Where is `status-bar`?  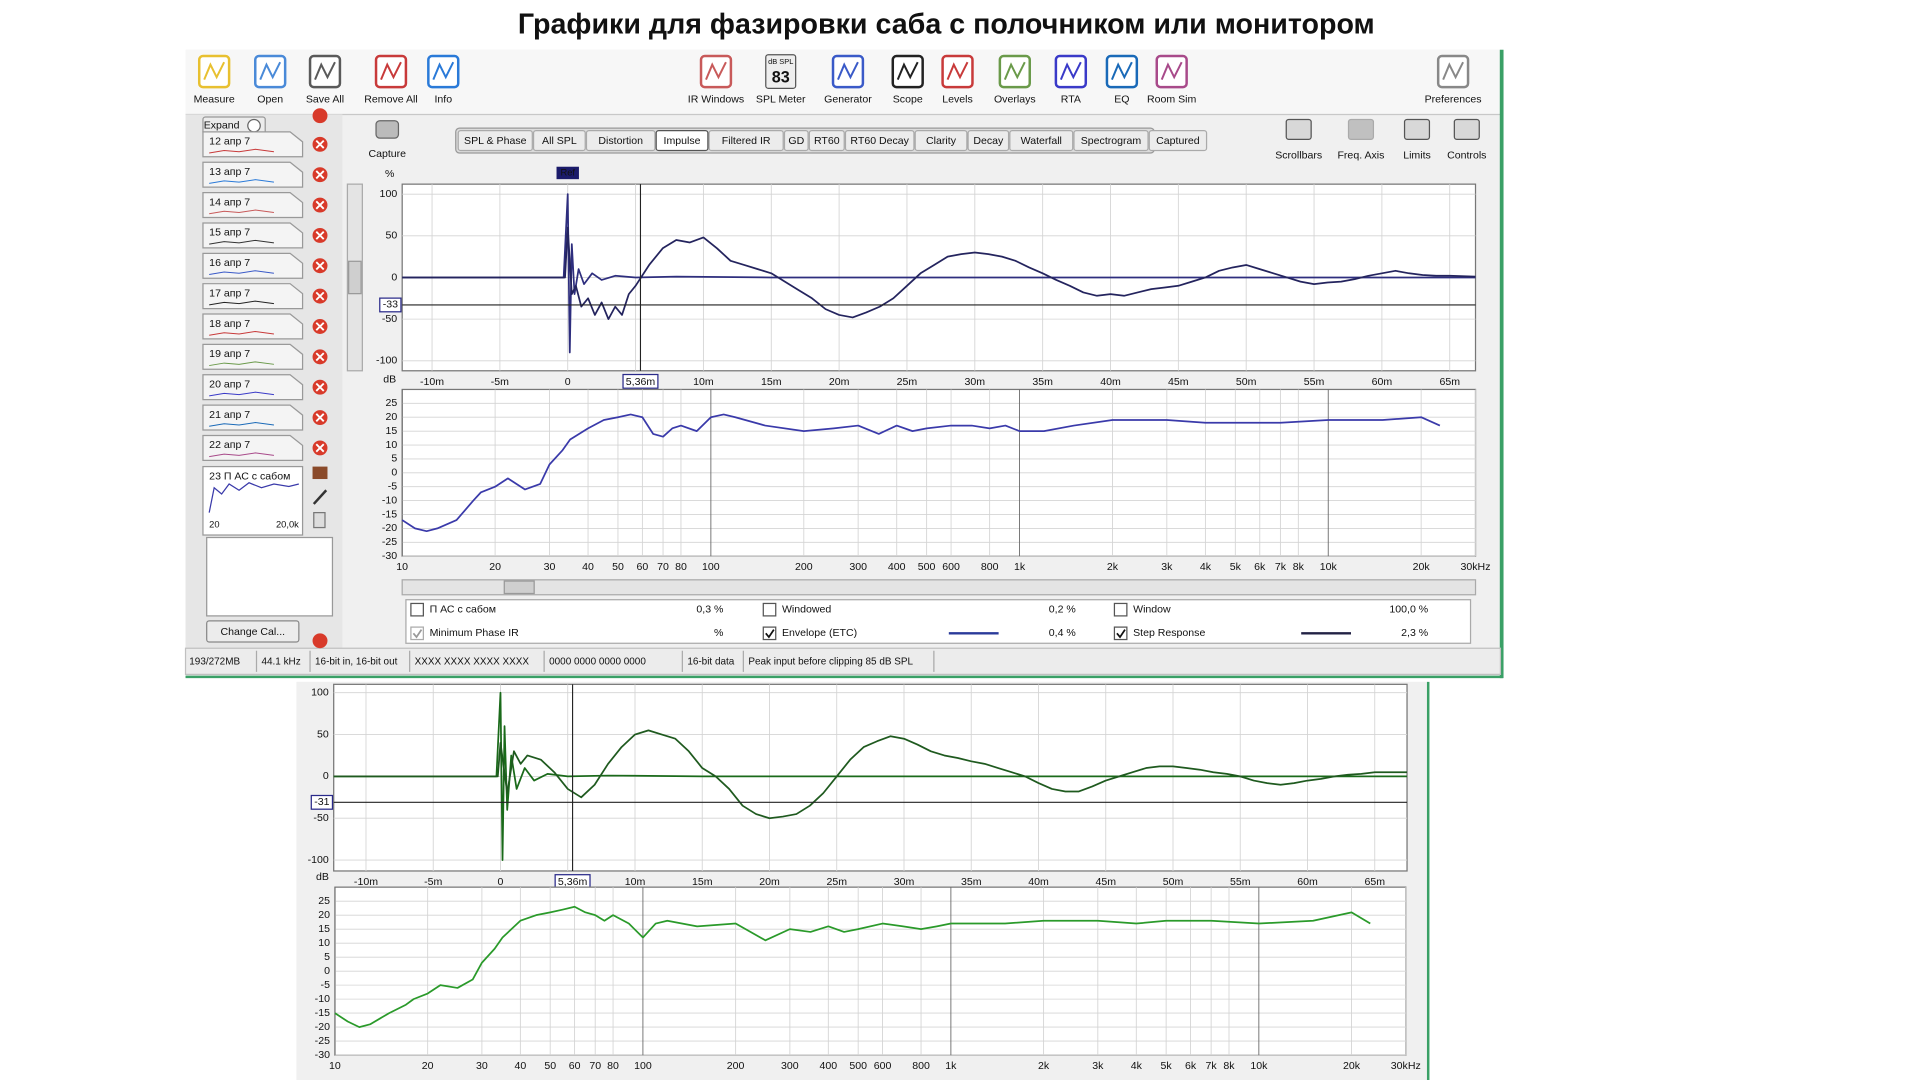 status-bar is located at coordinates (843, 661).